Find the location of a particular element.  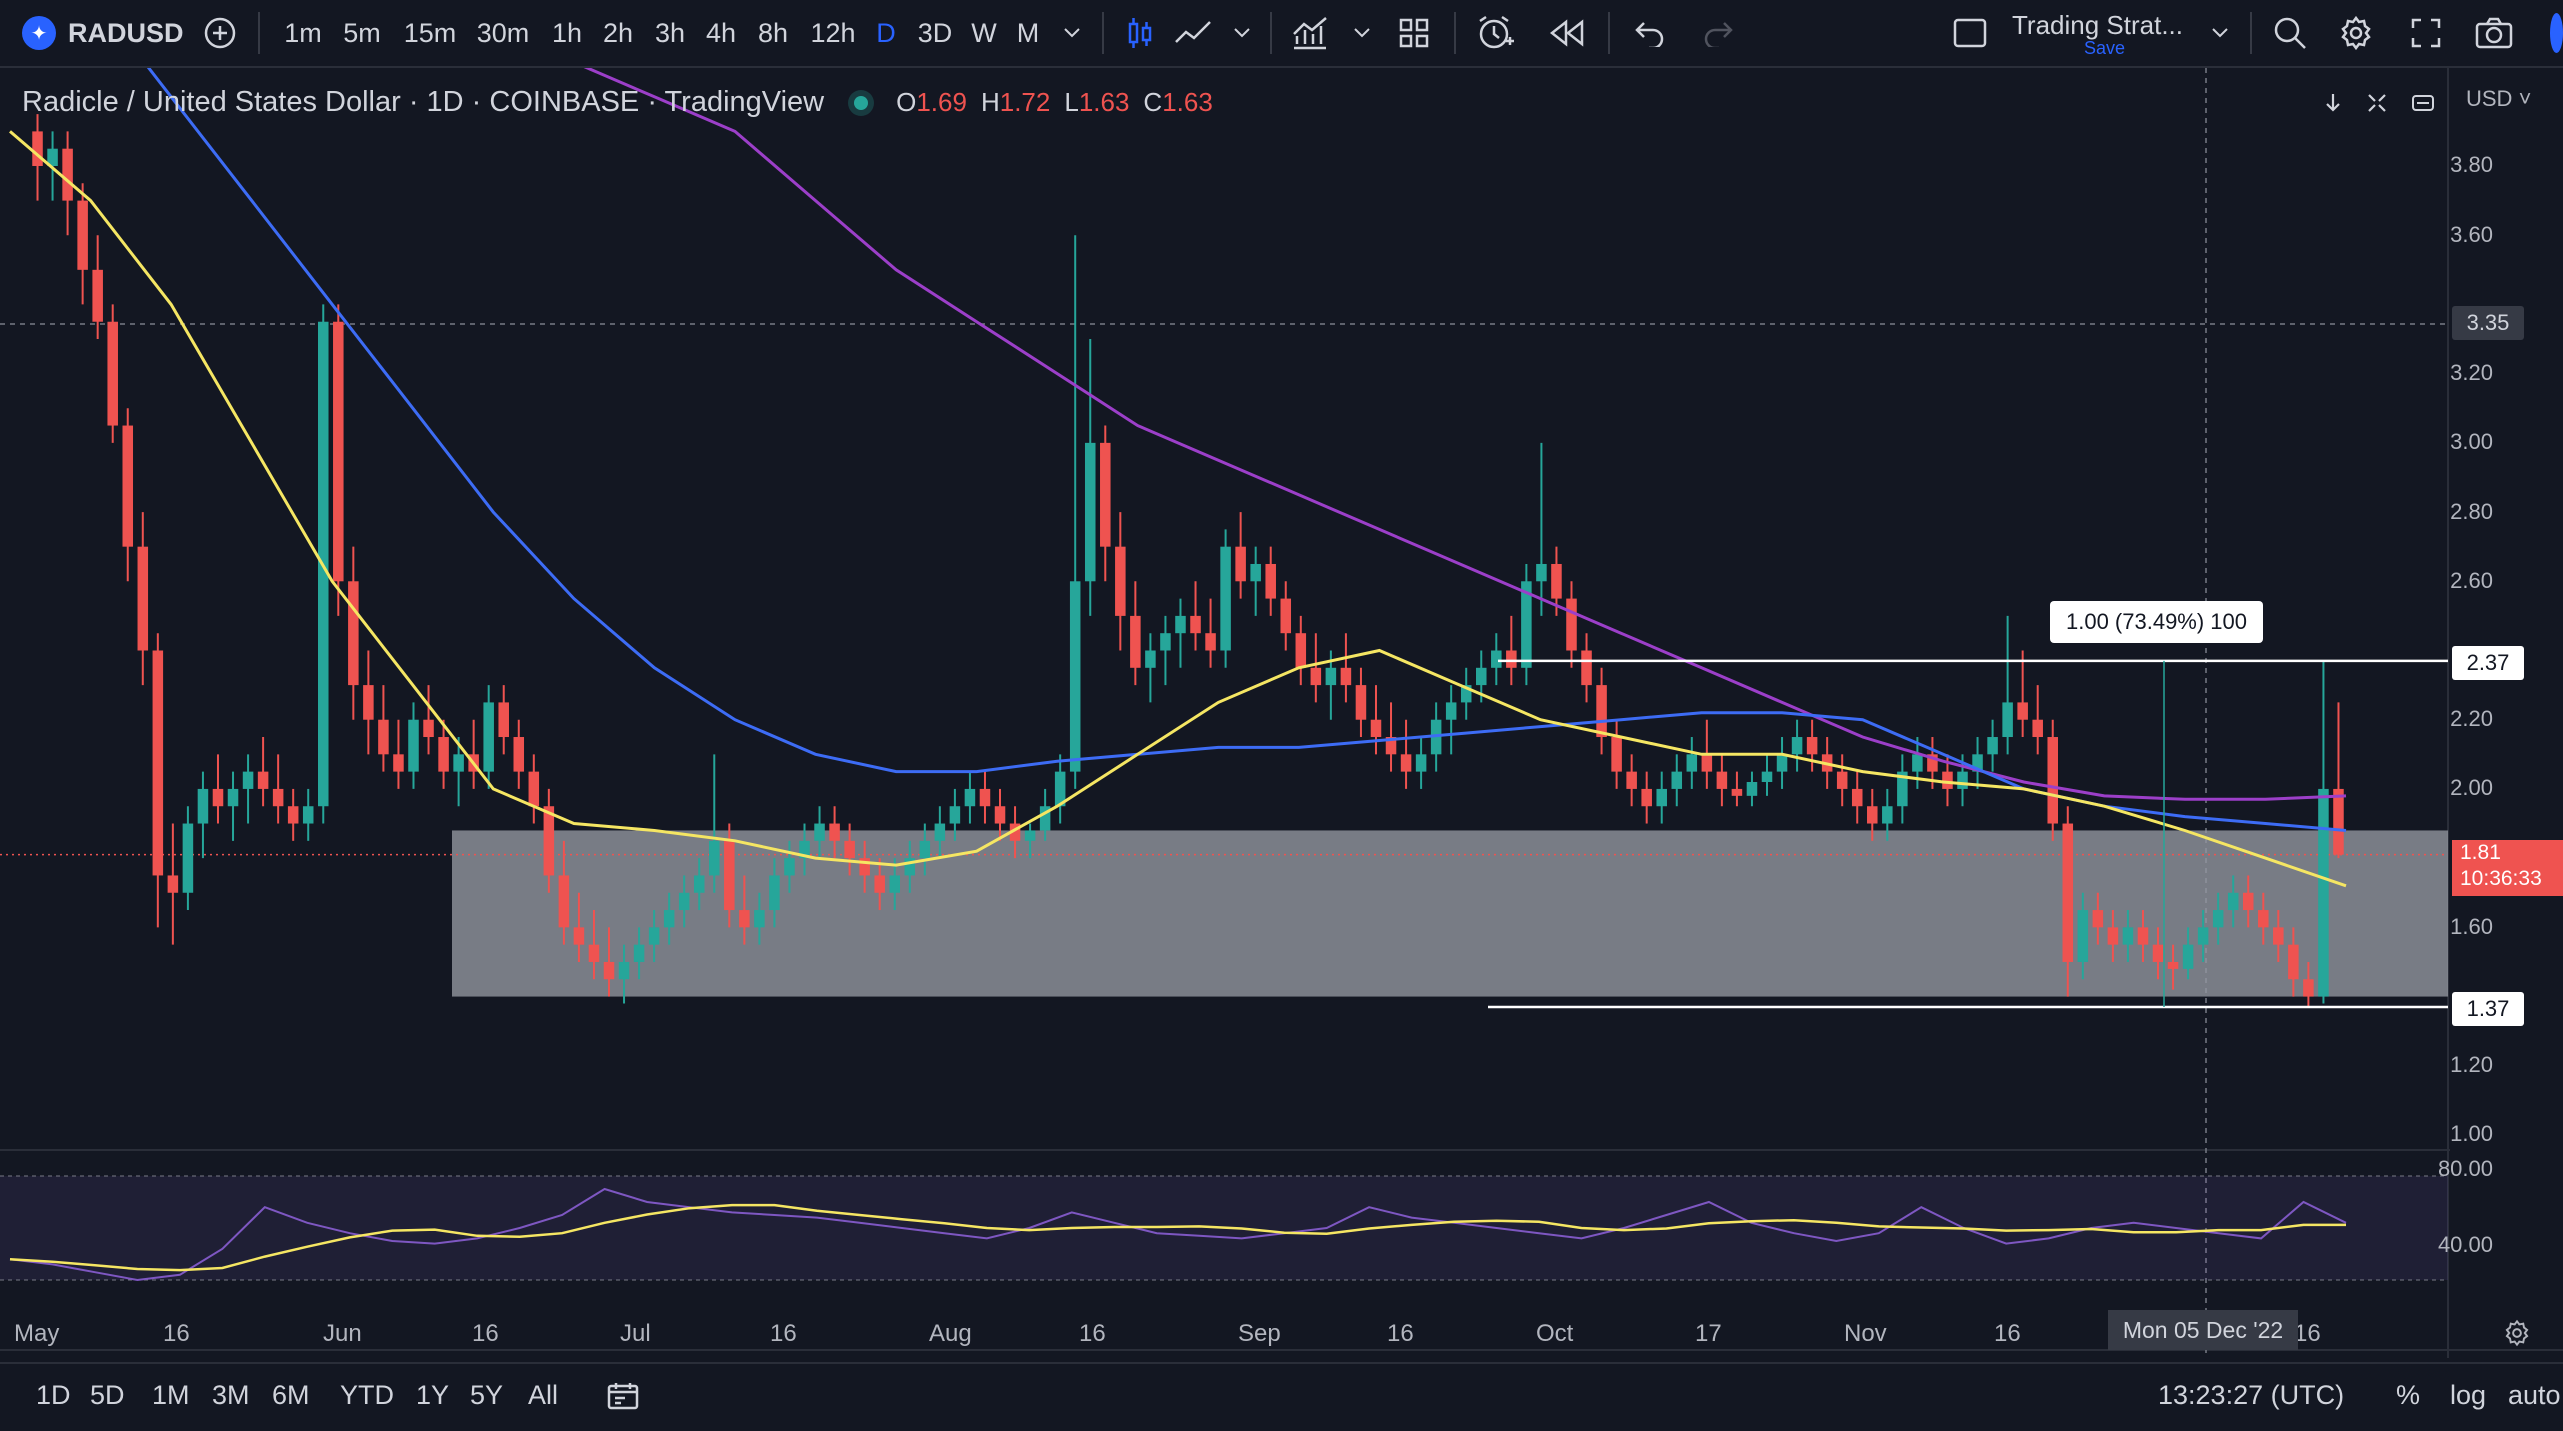

layout-checkbox-icon is located at coordinates (1970, 33).